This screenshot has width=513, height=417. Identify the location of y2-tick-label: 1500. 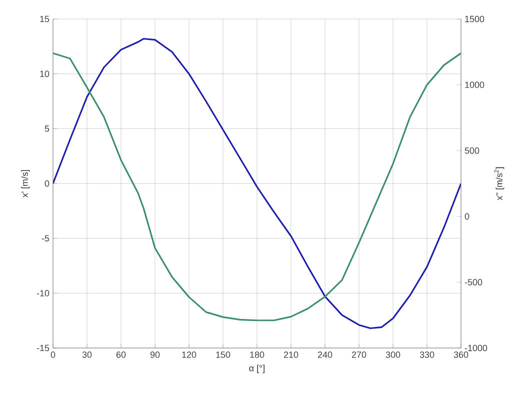
(474, 19).